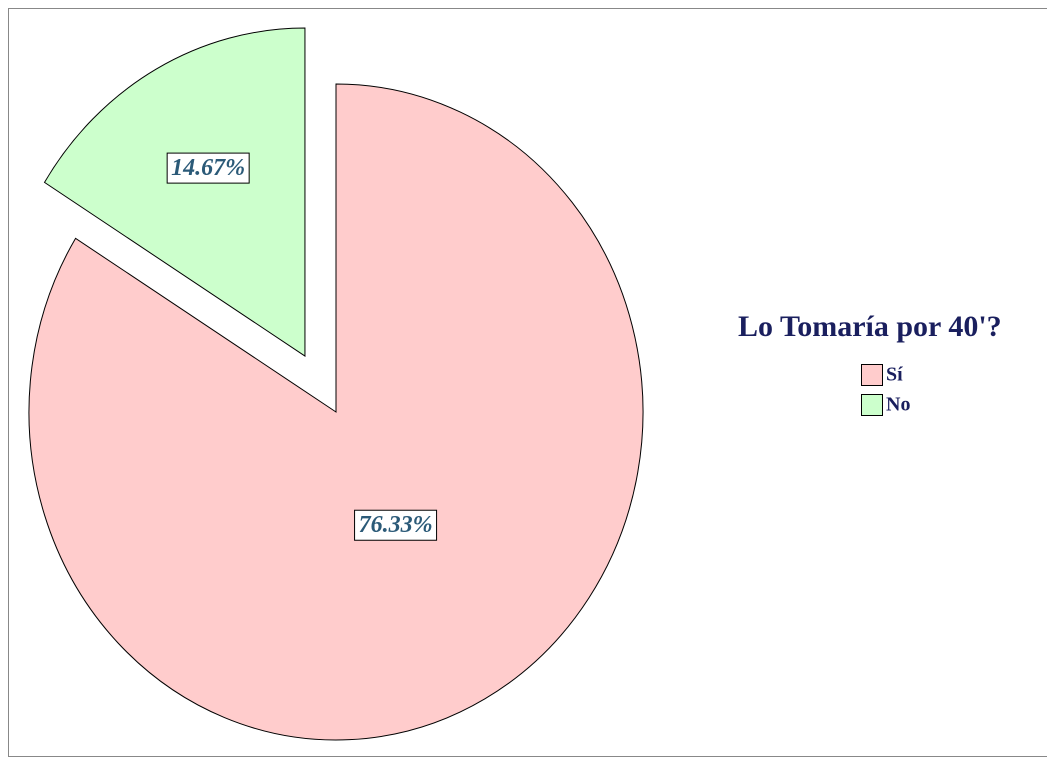  I want to click on data-label: 76.33%, so click(396, 525).